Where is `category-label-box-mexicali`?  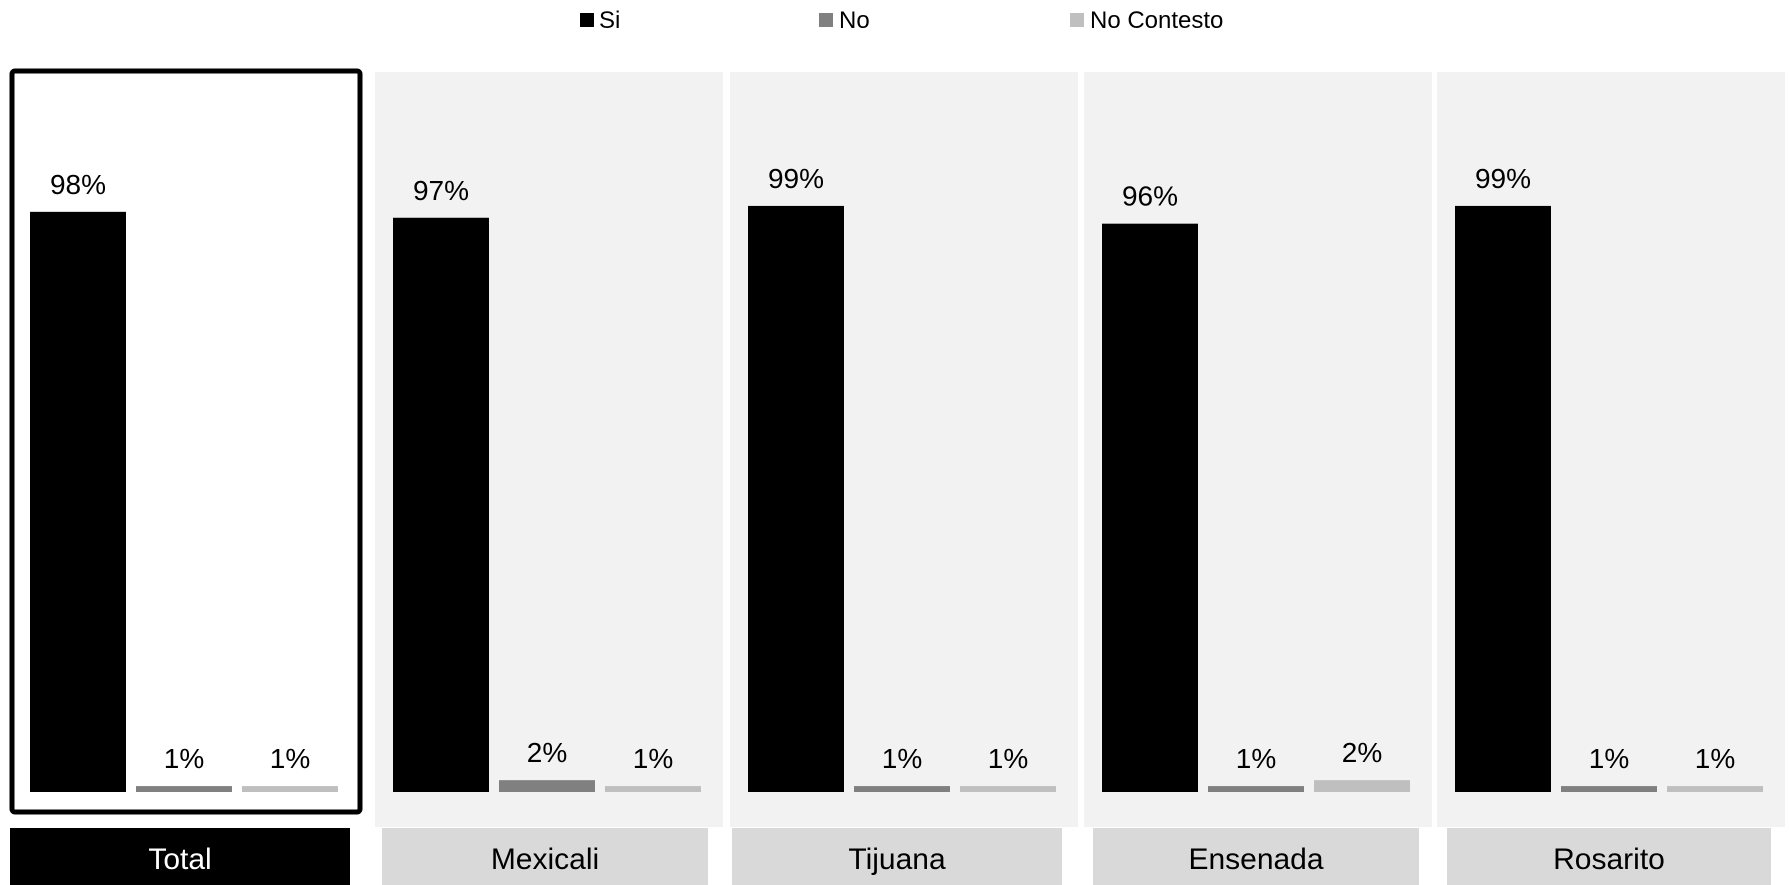 category-label-box-mexicali is located at coordinates (545, 856).